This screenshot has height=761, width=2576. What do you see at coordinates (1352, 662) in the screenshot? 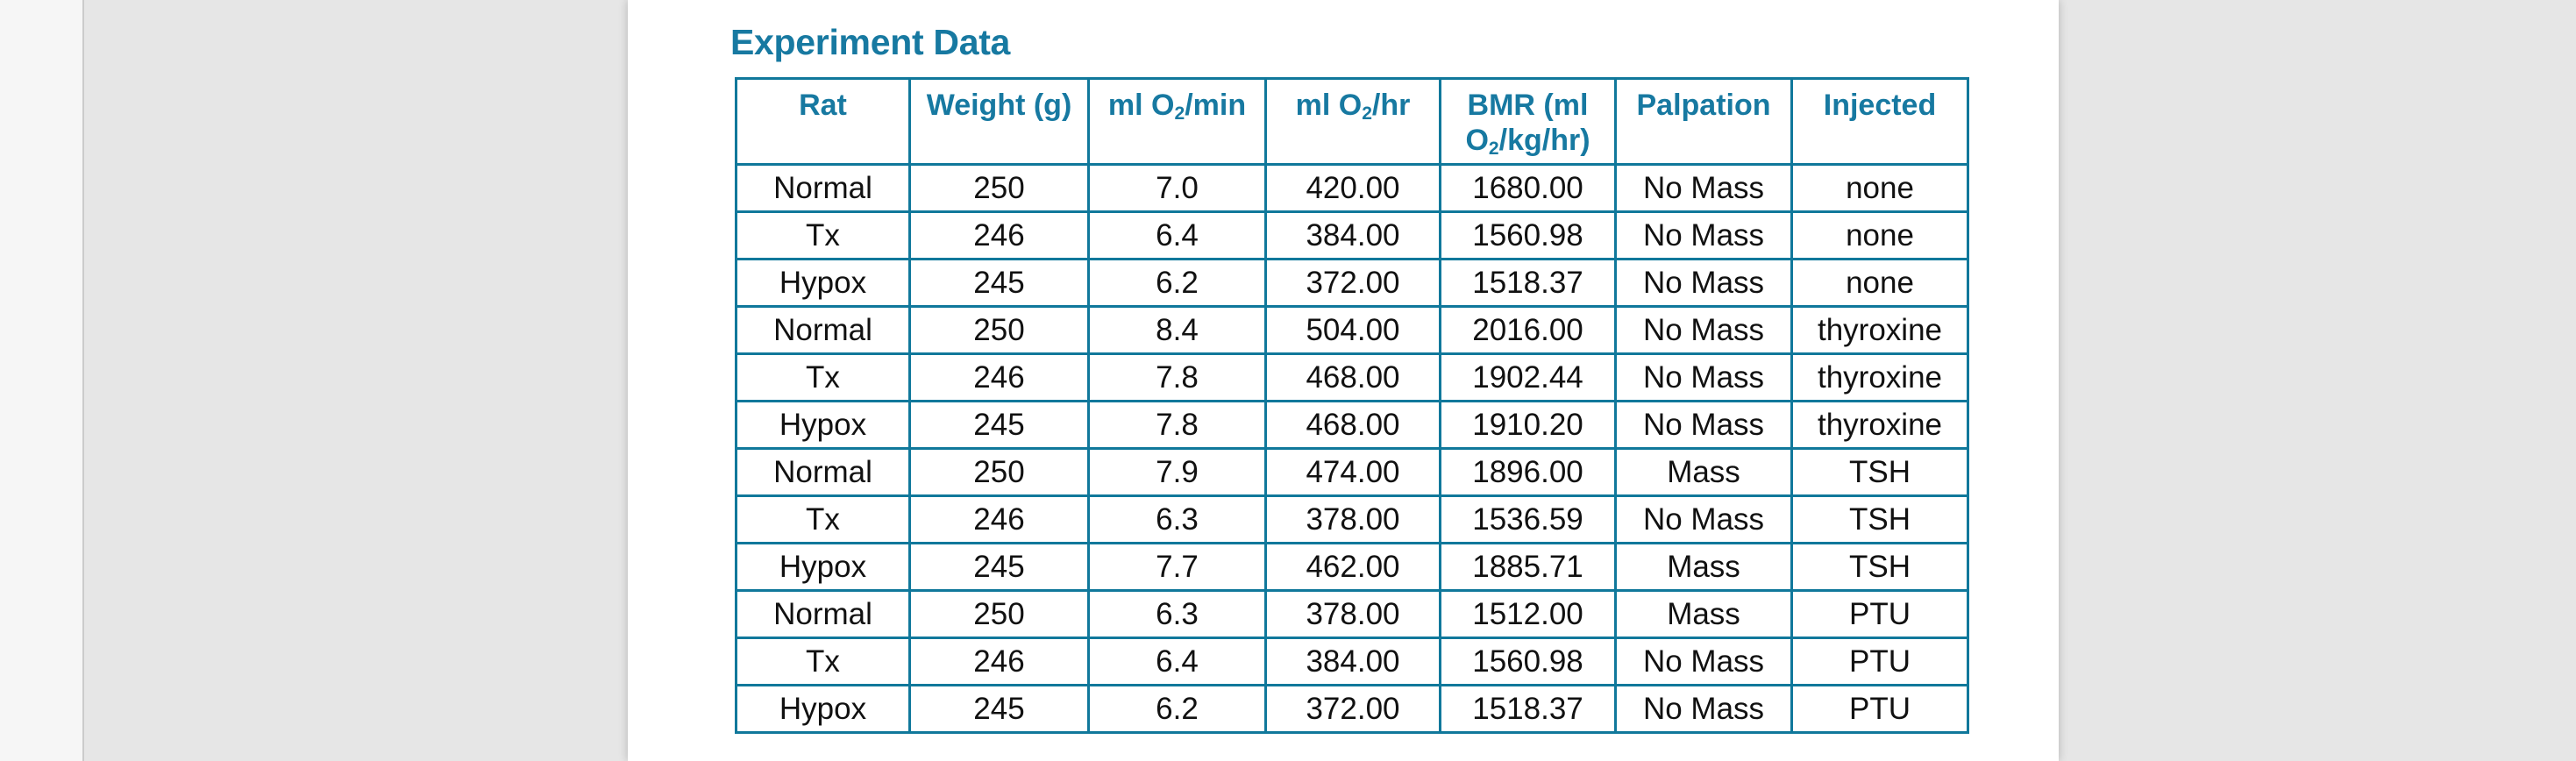
I see `table-row: Tx 246 6.4 384.00 1560.98 No Mass PTU` at bounding box center [1352, 662].